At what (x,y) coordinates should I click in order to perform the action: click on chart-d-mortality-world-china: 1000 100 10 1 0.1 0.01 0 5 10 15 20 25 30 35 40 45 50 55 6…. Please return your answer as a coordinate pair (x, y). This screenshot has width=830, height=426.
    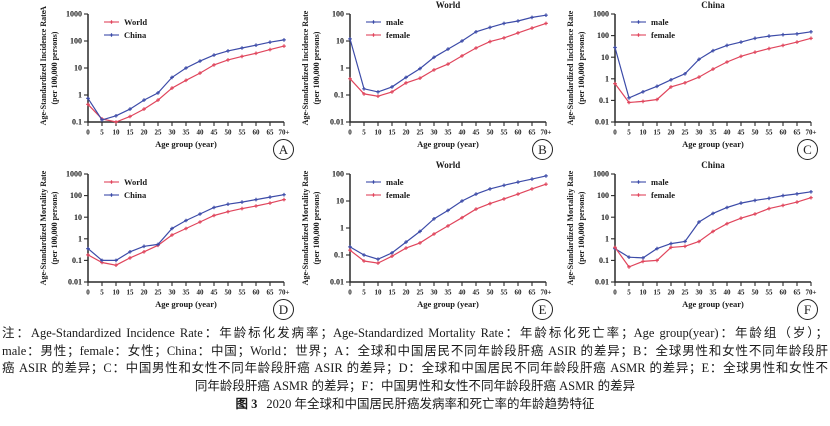
    Looking at the image, I should click on (164, 239).